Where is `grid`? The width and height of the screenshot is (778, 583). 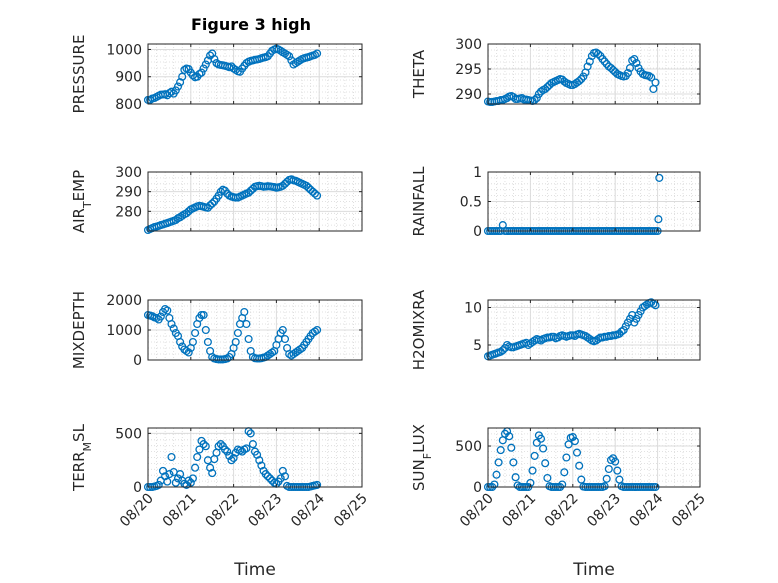
grid is located at coordinates (594, 330).